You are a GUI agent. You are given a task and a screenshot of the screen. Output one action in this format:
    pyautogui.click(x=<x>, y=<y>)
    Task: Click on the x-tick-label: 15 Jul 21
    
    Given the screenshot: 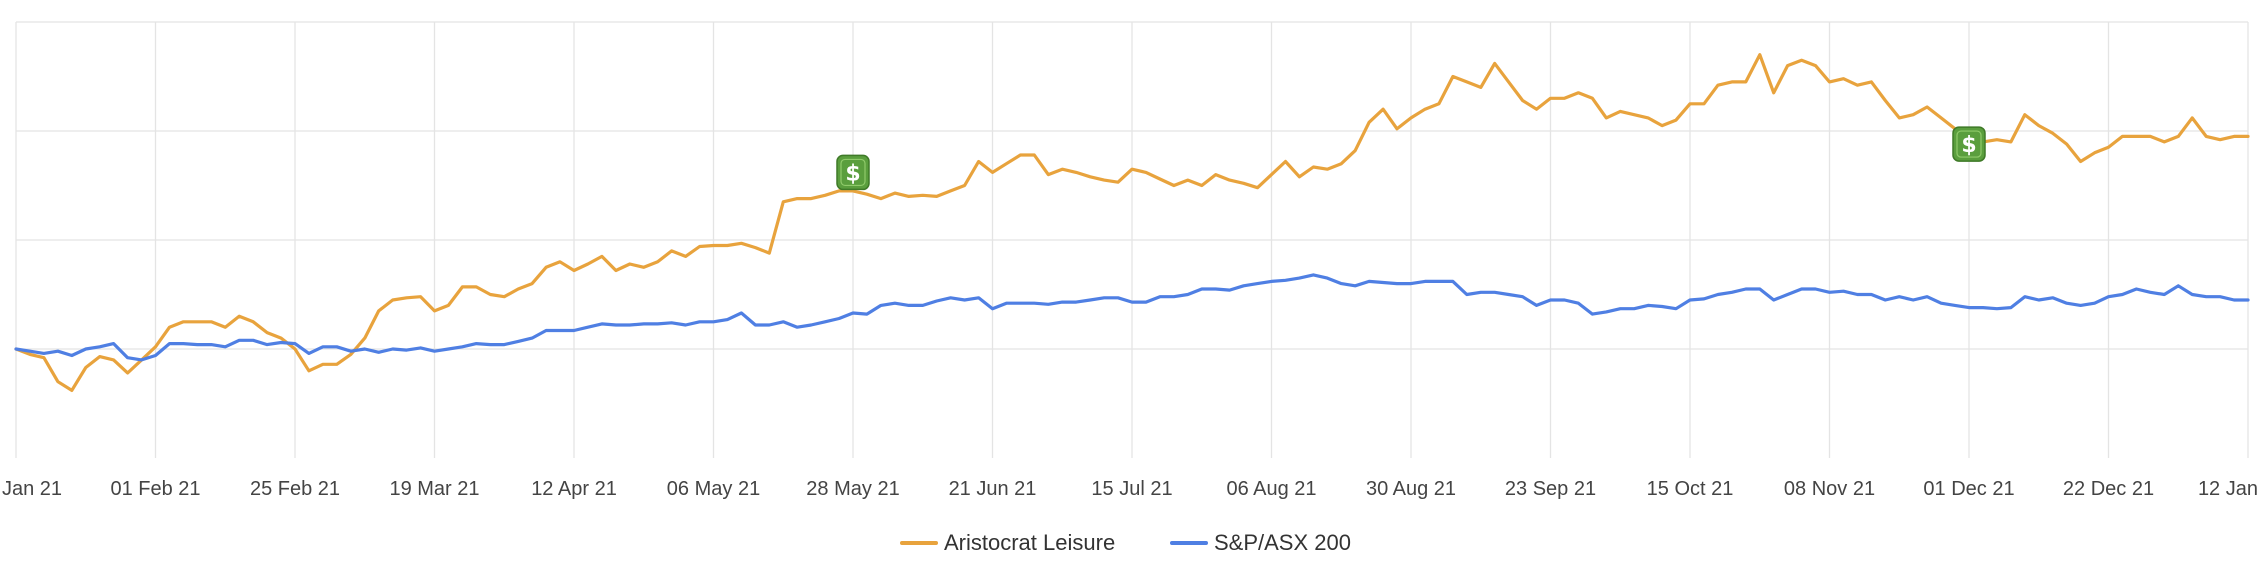 What is the action you would take?
    pyautogui.click(x=1131, y=489)
    